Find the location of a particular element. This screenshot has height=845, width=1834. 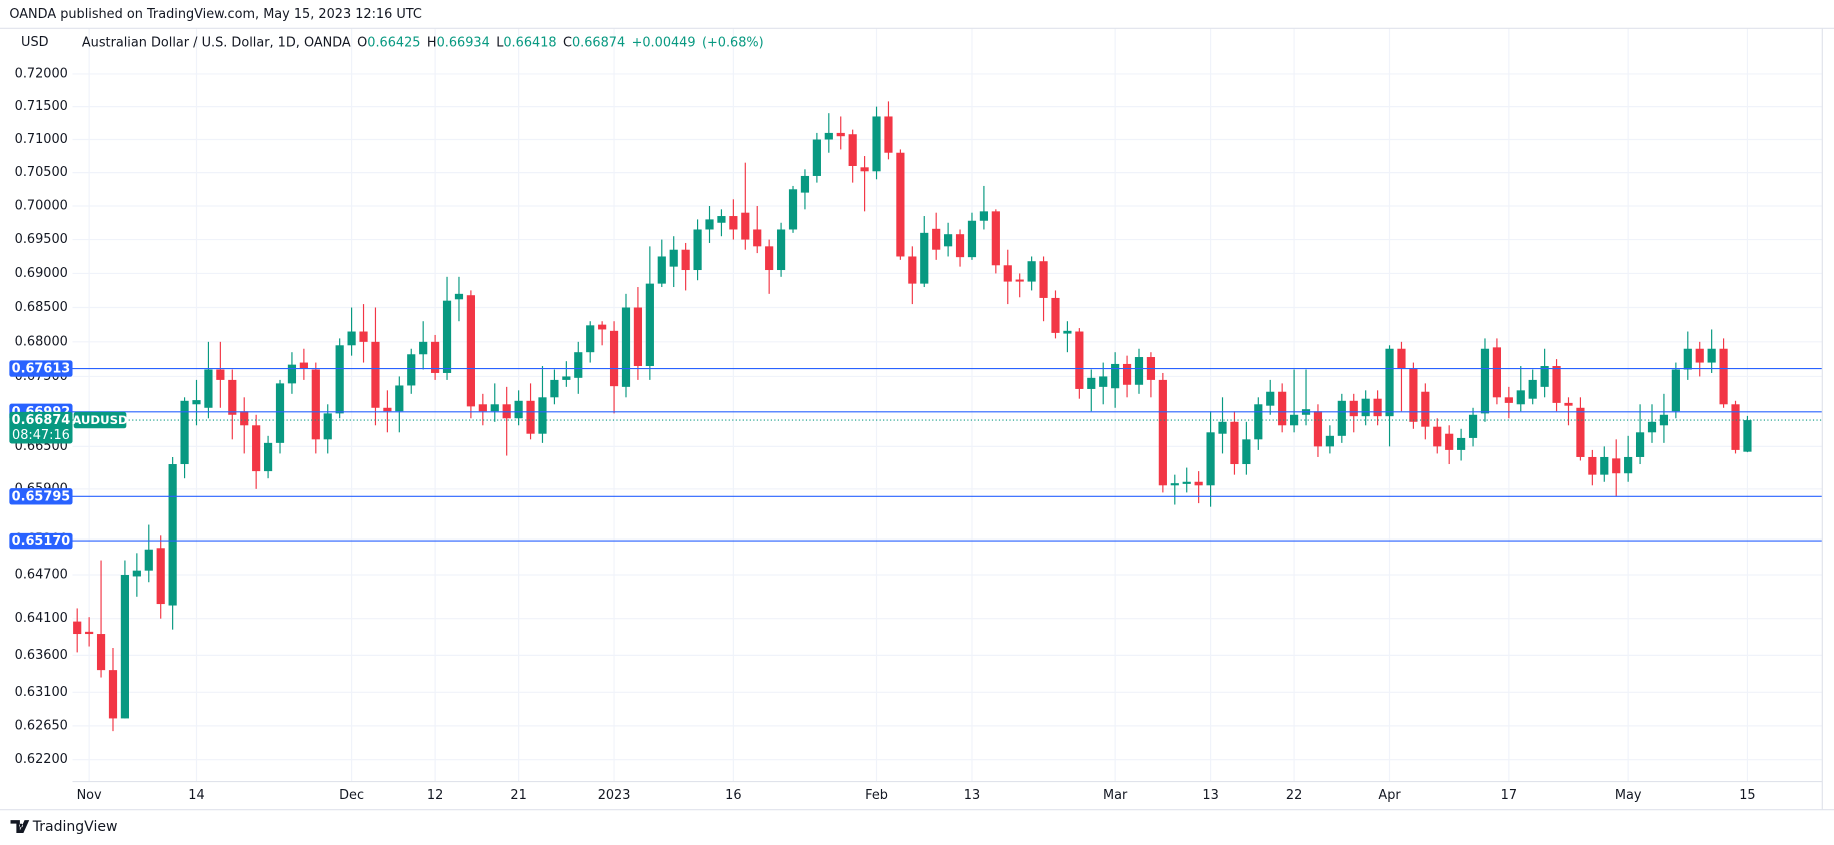

symbol-label: AUDUSD is located at coordinates (100, 420).